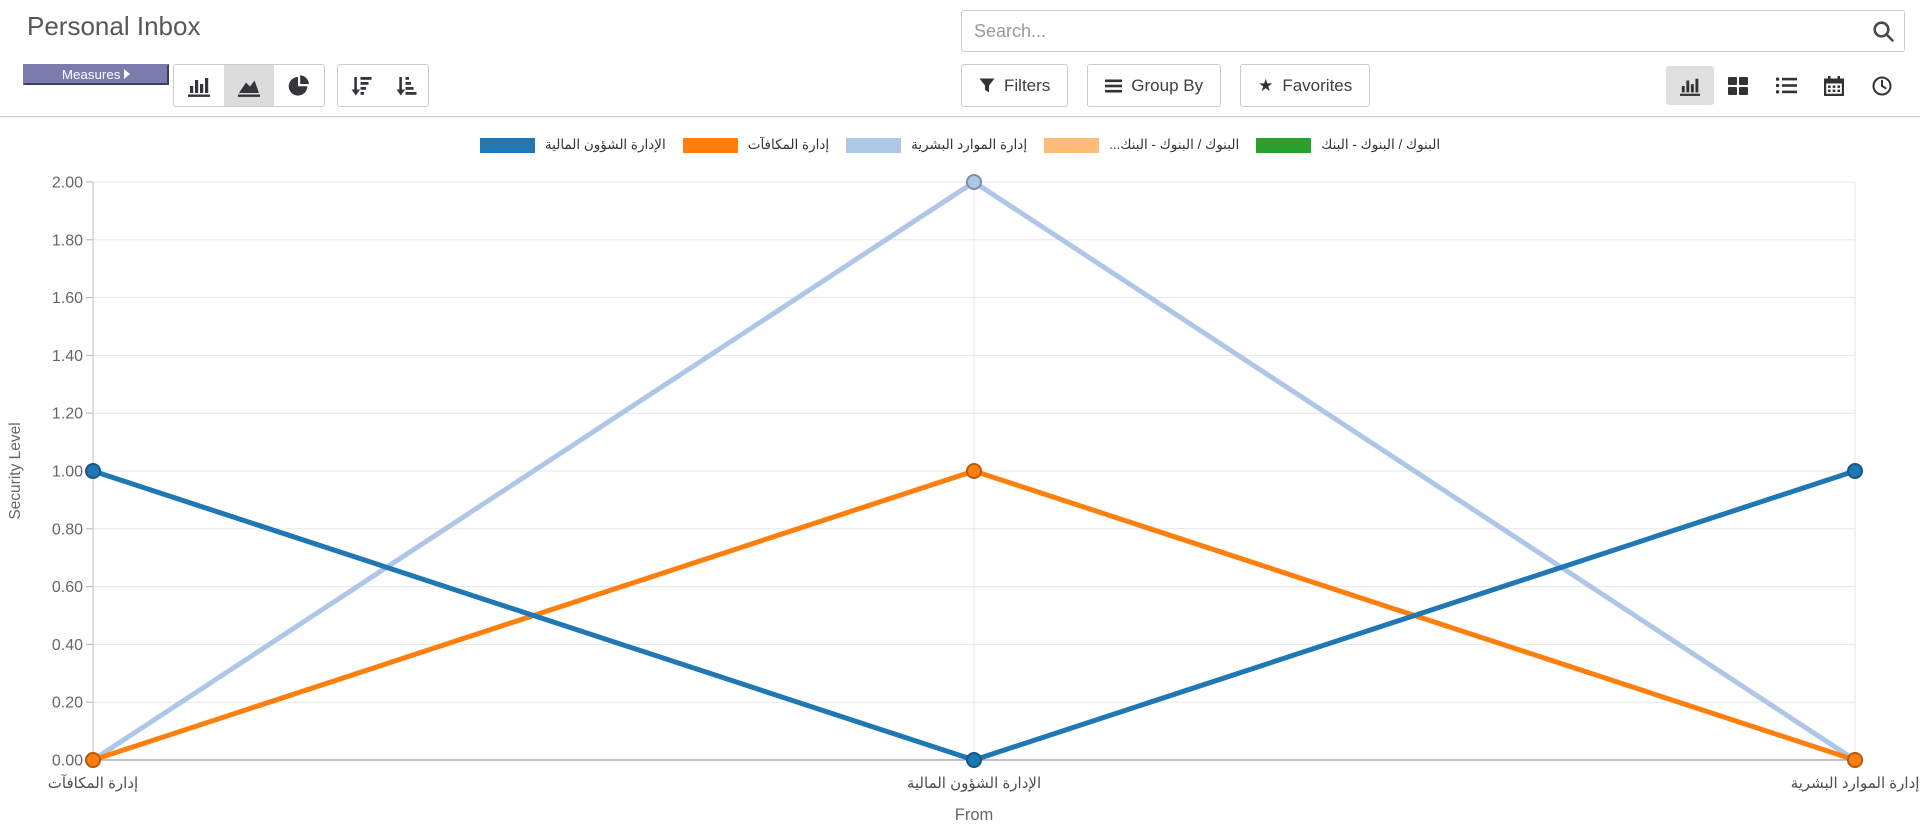 This screenshot has width=1920, height=834. I want to click on caret-right-icon, so click(127, 74).